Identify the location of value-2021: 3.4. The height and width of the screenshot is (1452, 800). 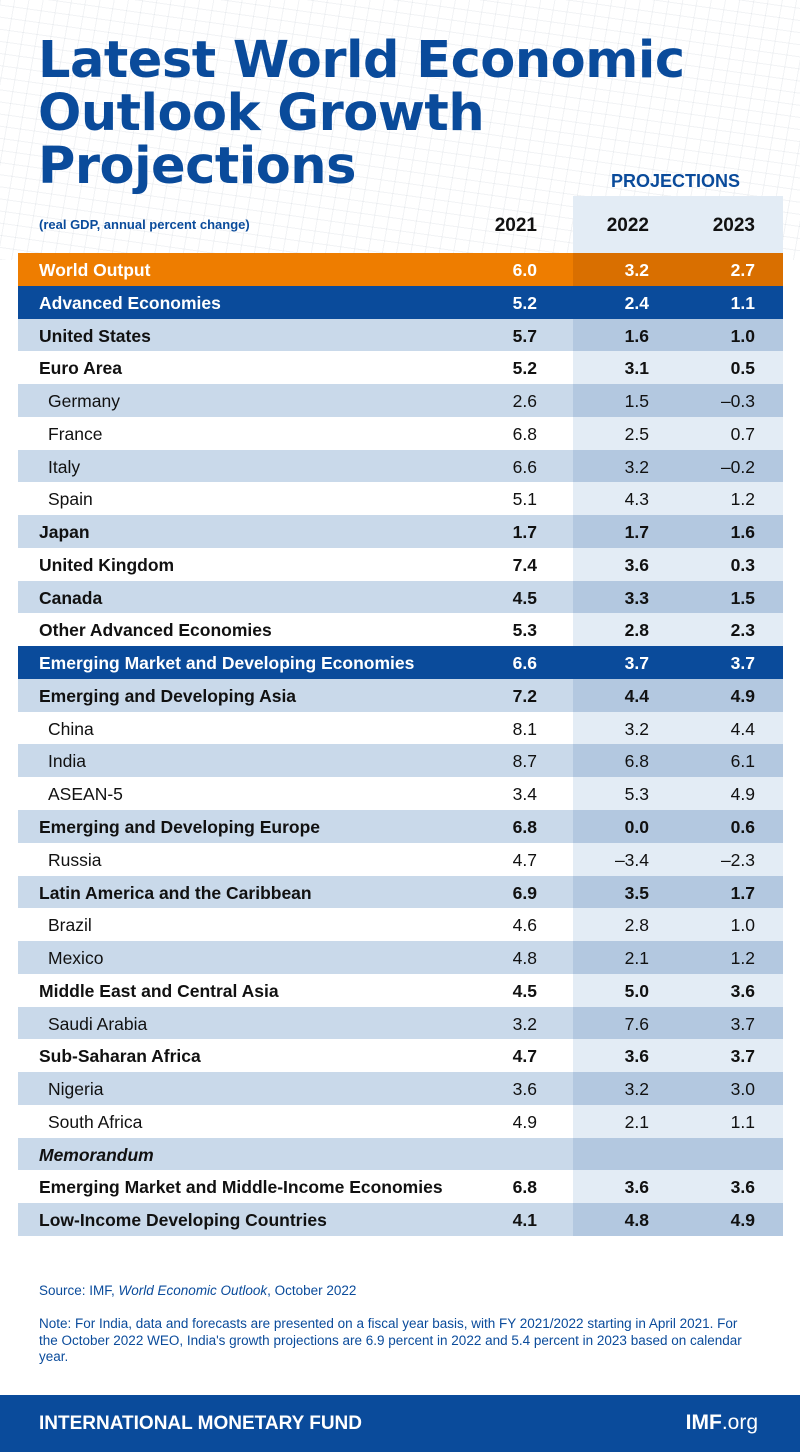
(524, 794).